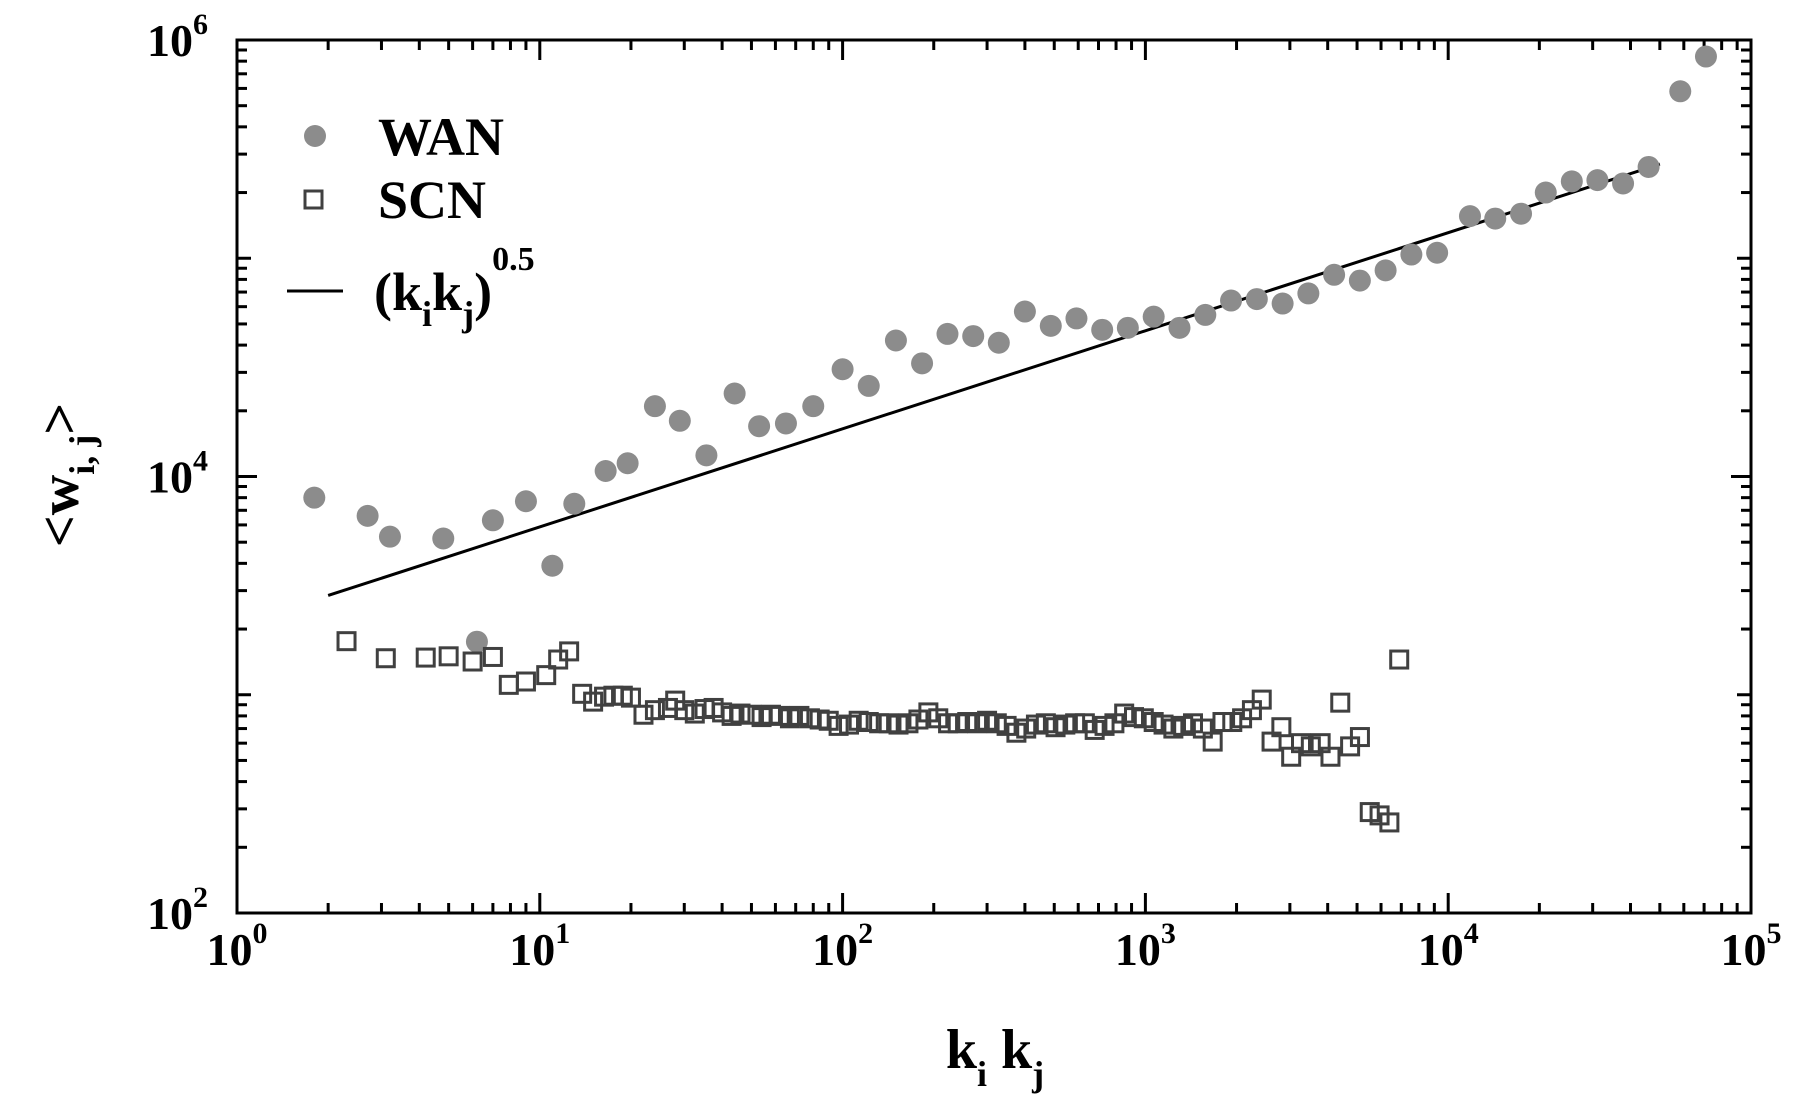 The height and width of the screenshot is (1111, 1800). What do you see at coordinates (454, 287) in the screenshot?
I see `legend-fit-label: (kikj)0.5` at bounding box center [454, 287].